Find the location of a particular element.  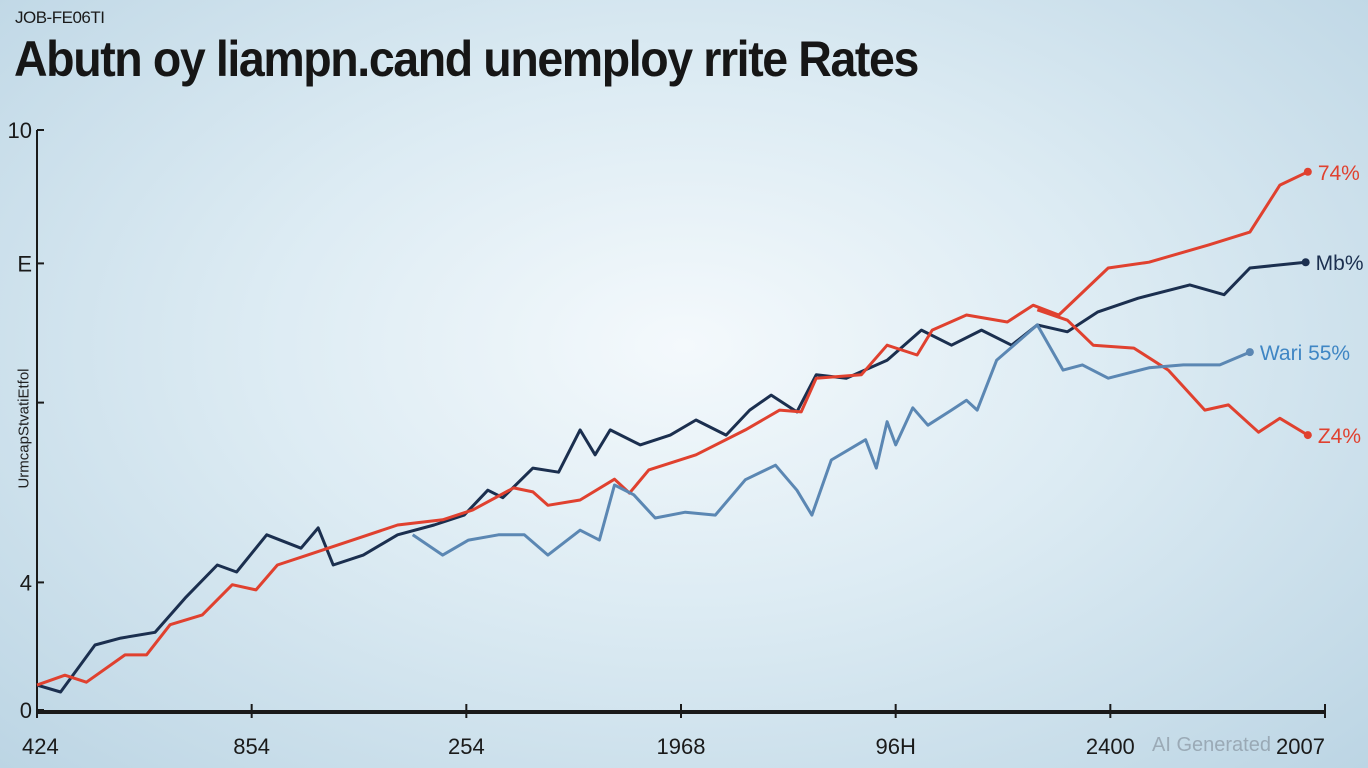

chart-subtitle: JOB-FE06TI is located at coordinates (60, 17).